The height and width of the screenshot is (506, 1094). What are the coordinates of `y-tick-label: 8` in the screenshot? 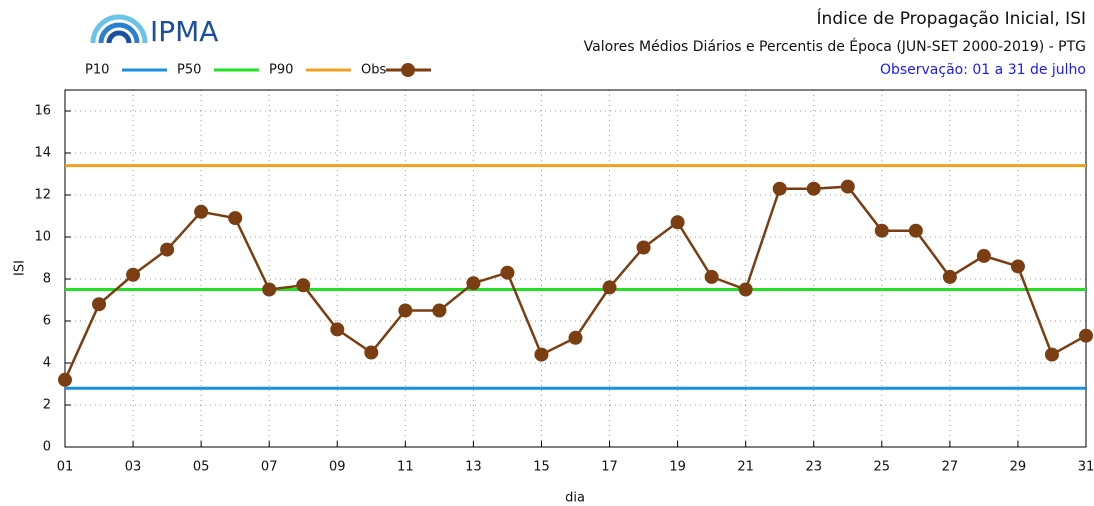 It's located at (47, 279).